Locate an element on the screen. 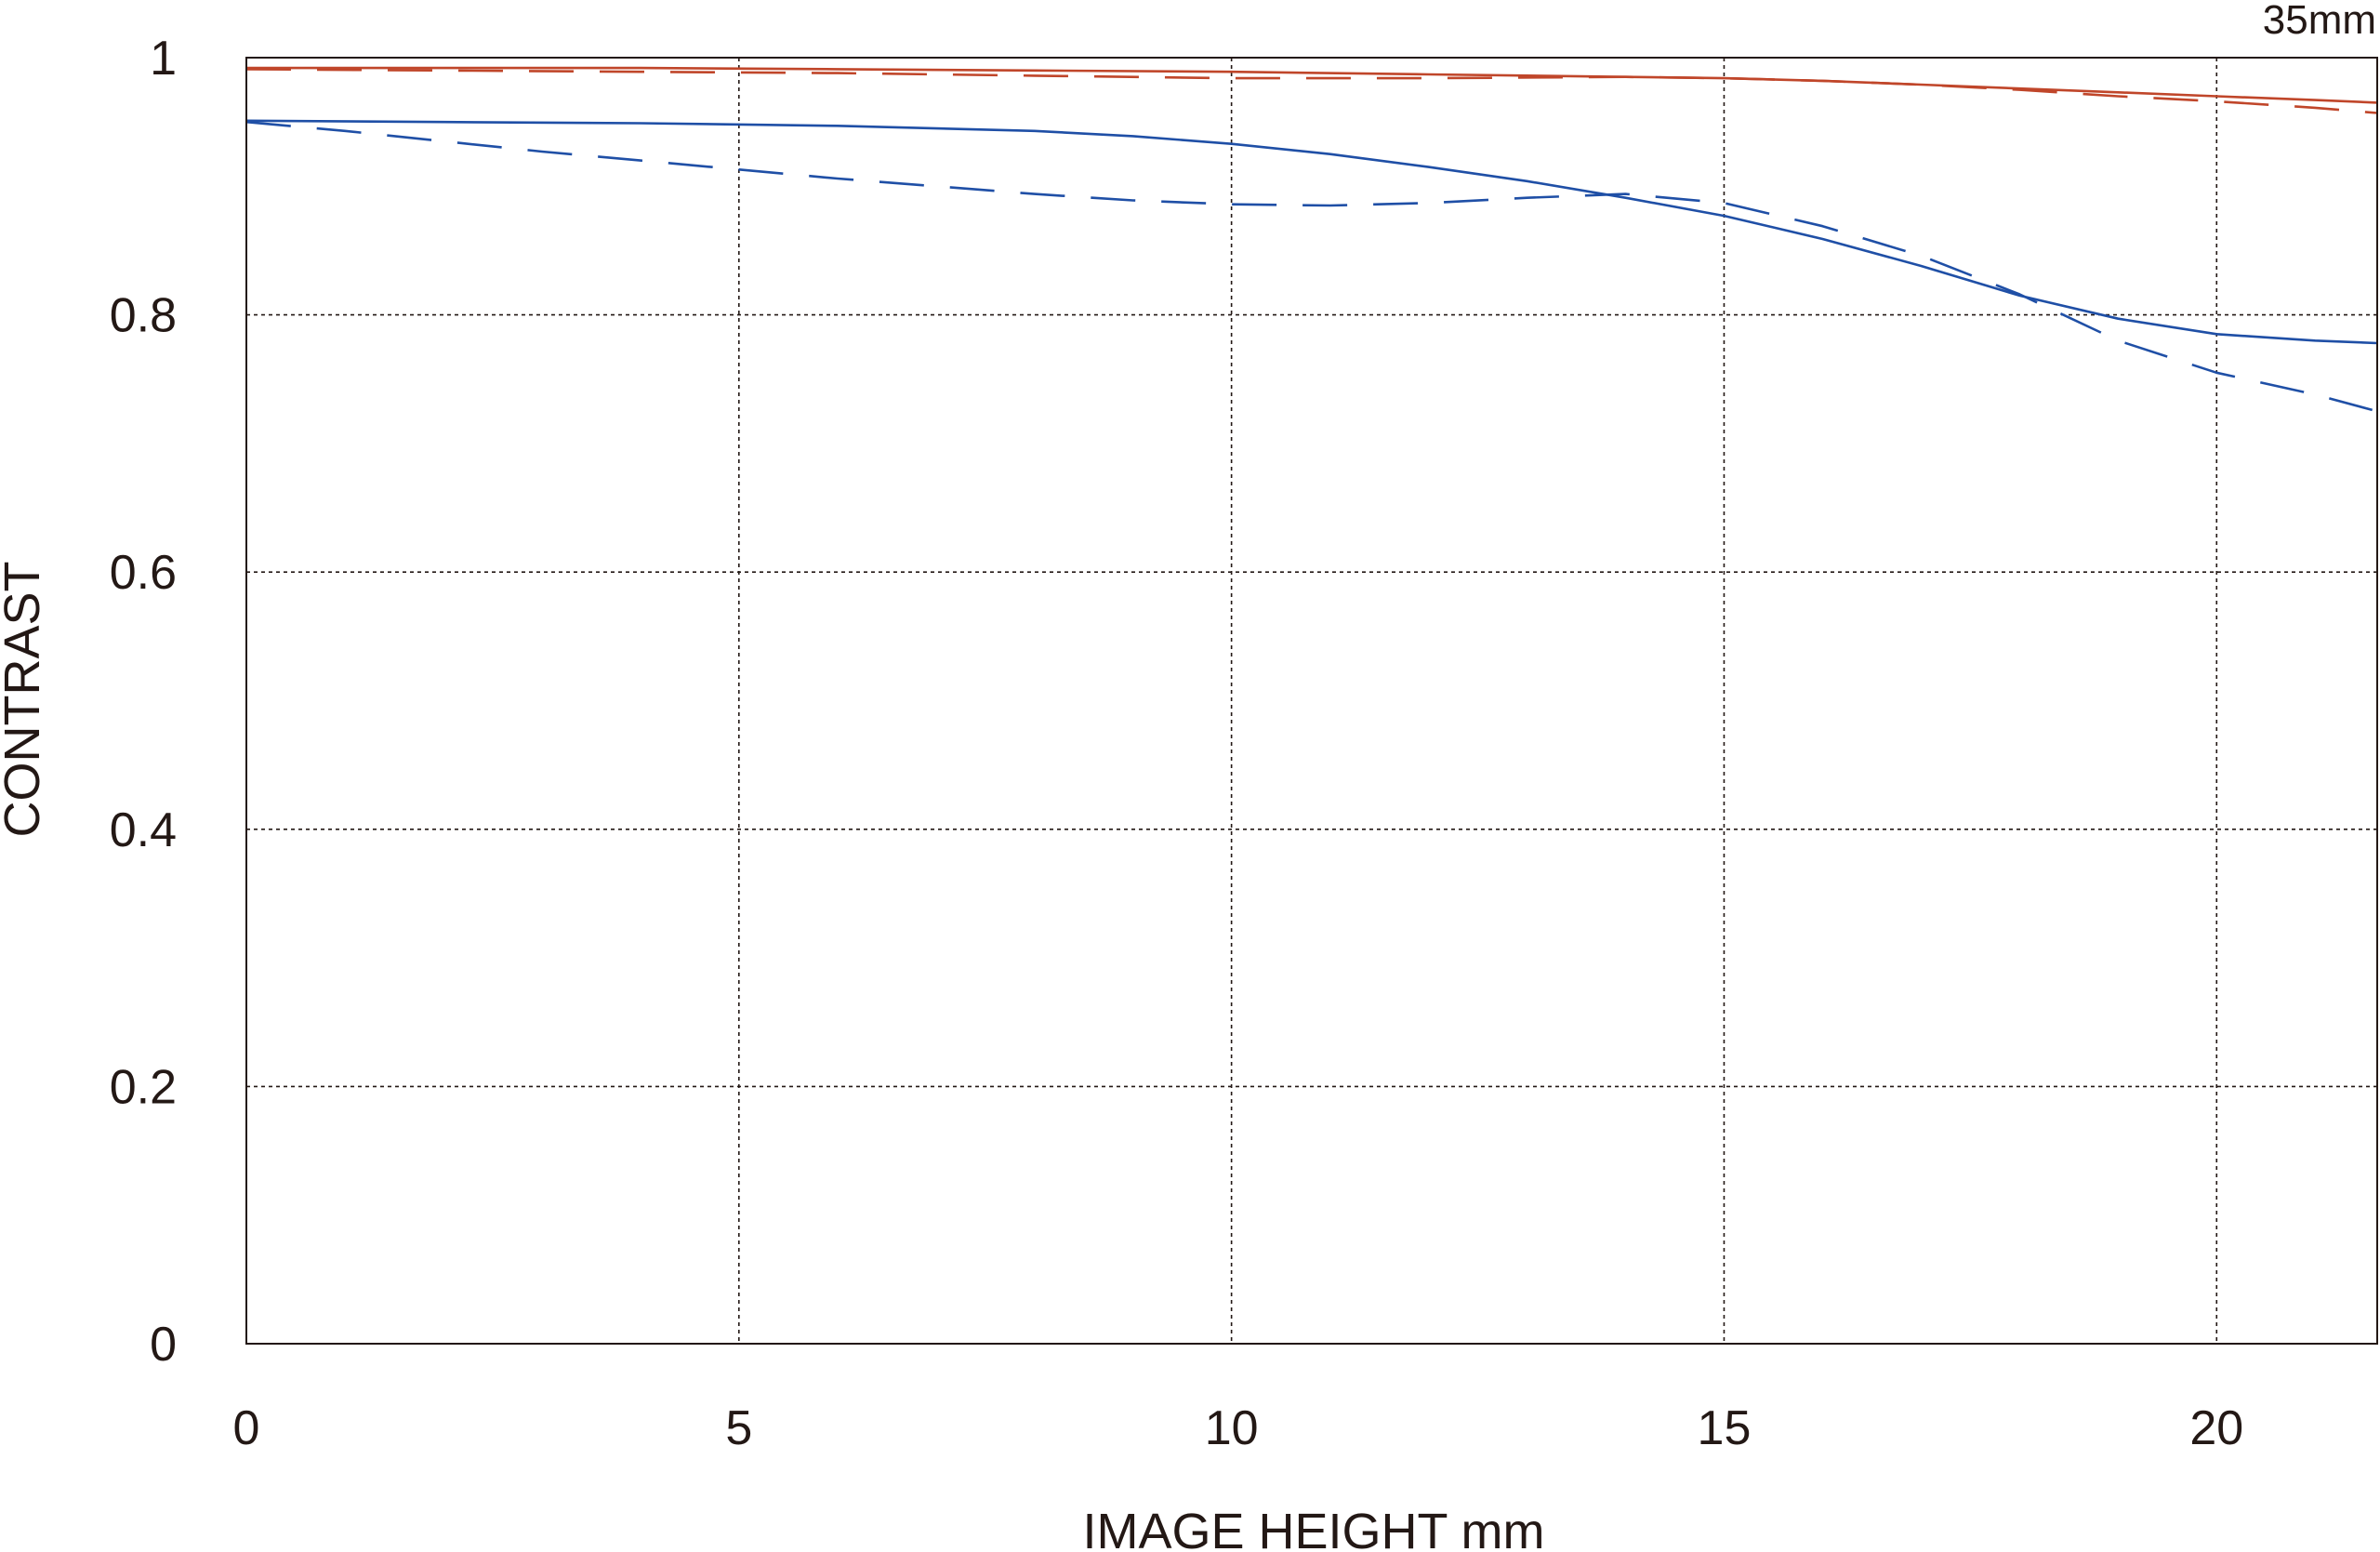  x-tick-label: 10 is located at coordinates (1232, 1428).